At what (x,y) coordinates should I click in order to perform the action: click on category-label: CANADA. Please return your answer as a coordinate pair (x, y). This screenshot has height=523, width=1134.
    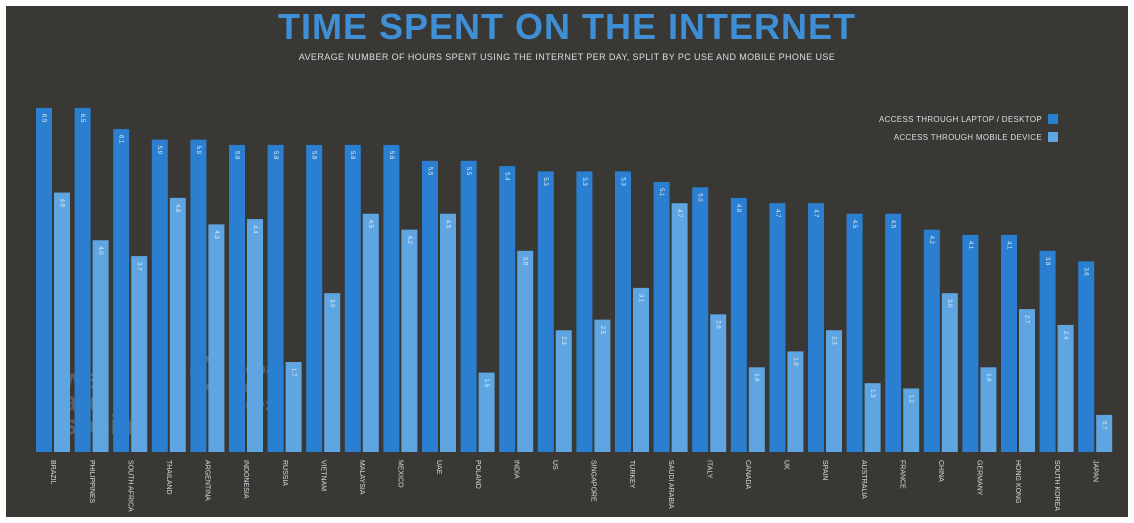
    Looking at the image, I should click on (747, 475).